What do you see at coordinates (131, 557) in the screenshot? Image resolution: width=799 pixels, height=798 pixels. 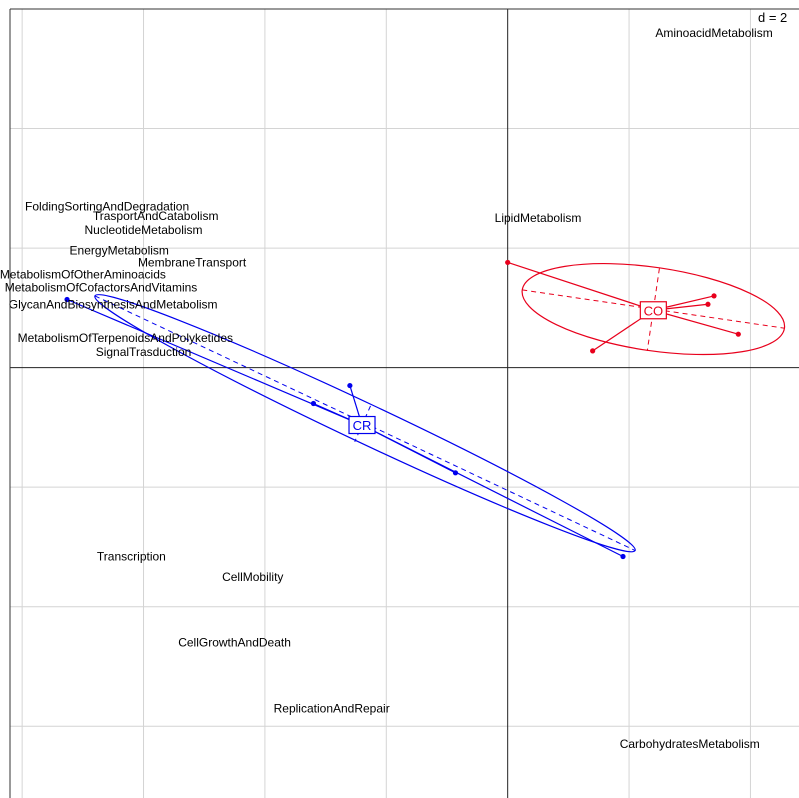 I see `variable-label: Transcription` at bounding box center [131, 557].